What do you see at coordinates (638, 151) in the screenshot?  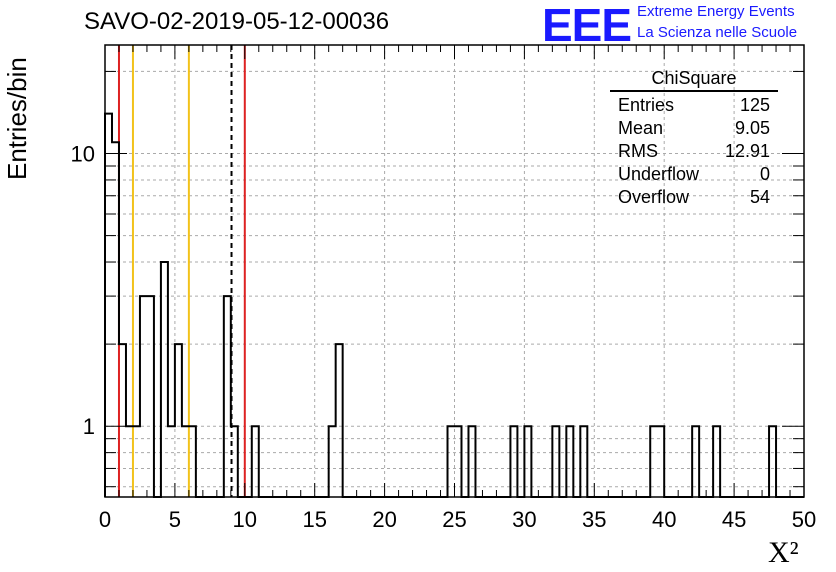 I see `stats-label: RMS` at bounding box center [638, 151].